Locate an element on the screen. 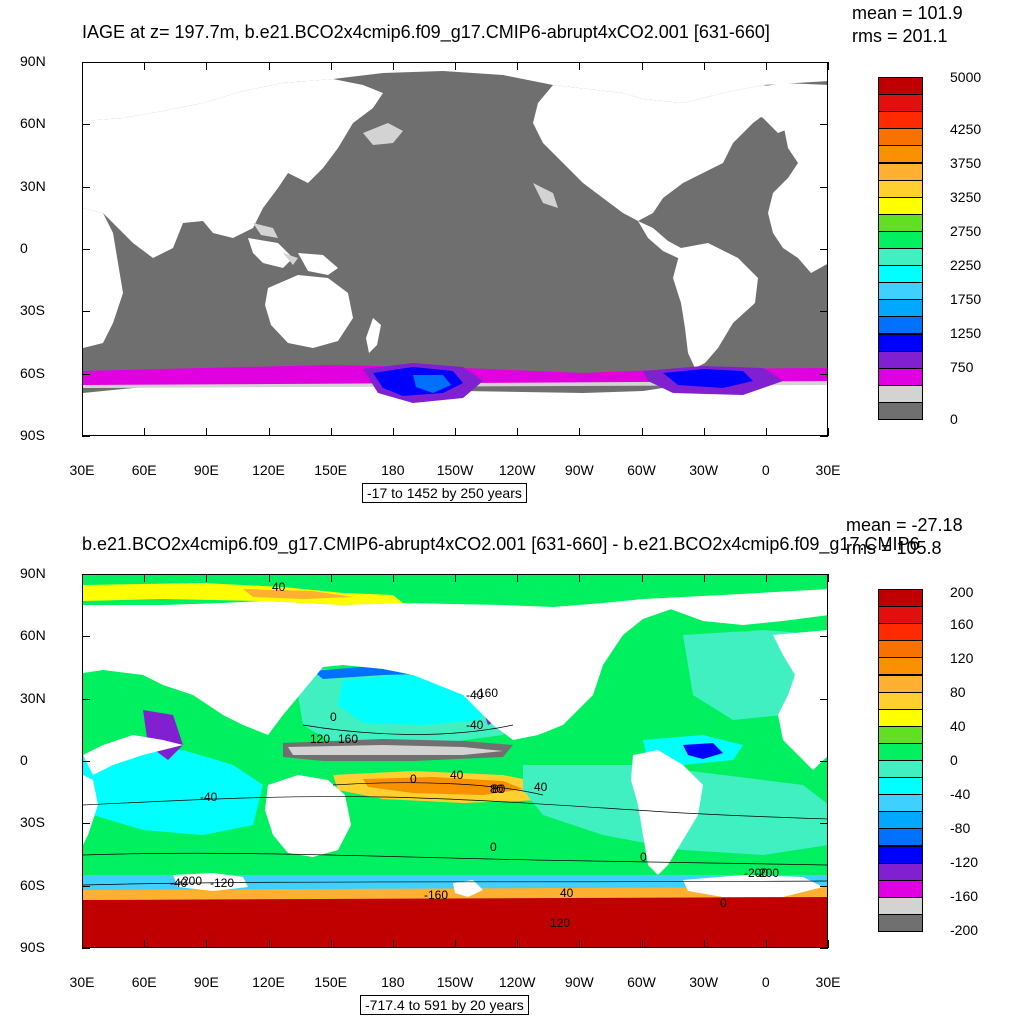  top-rms-label: rms = 201.1 is located at coordinates (900, 36).